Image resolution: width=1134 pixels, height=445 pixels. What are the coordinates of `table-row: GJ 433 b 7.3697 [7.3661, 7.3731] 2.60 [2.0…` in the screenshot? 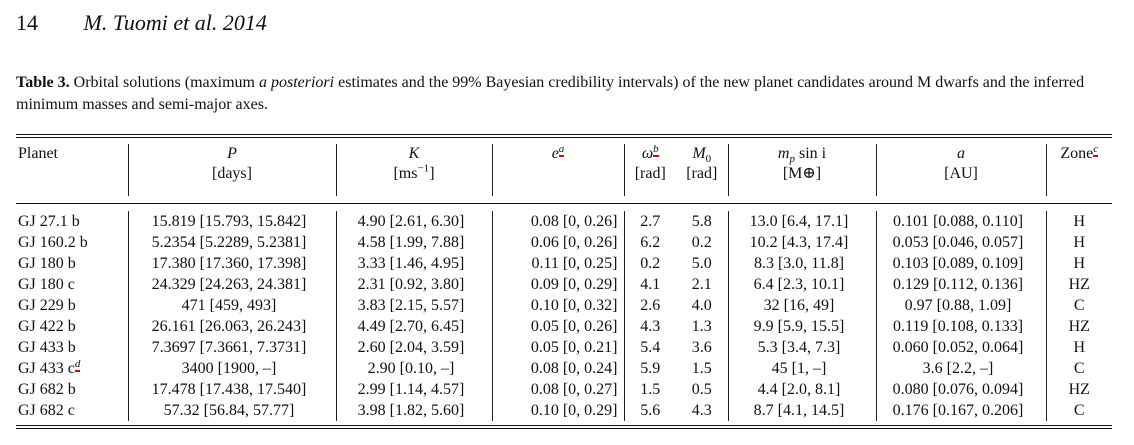 It's located at (564, 347).